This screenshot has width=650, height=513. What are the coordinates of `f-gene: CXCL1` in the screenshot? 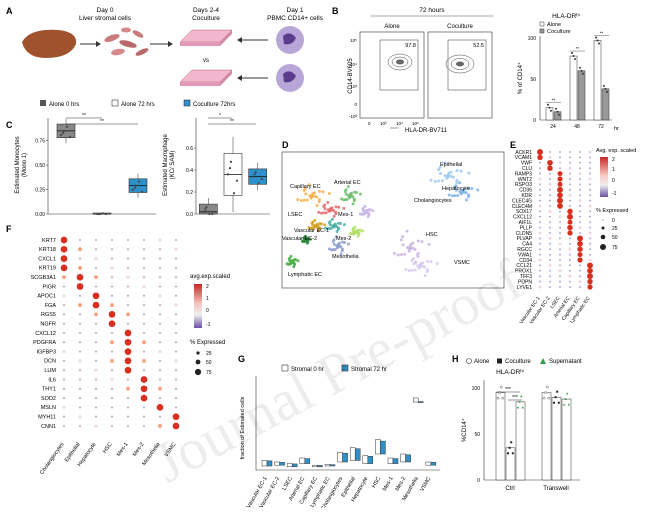 It's located at (47, 259).